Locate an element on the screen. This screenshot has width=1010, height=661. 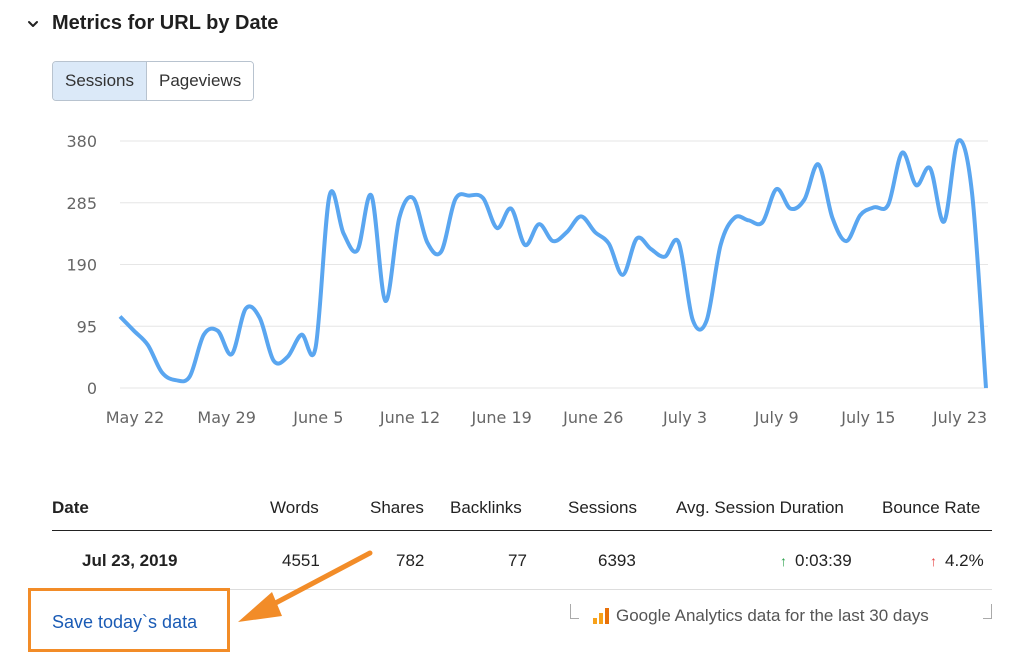
x-tick-label: June 12 is located at coordinates (409, 417).